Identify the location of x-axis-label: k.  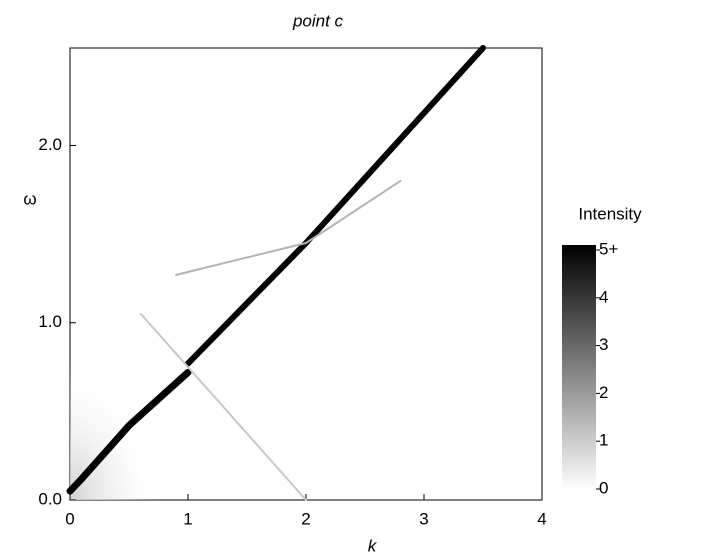
(373, 545).